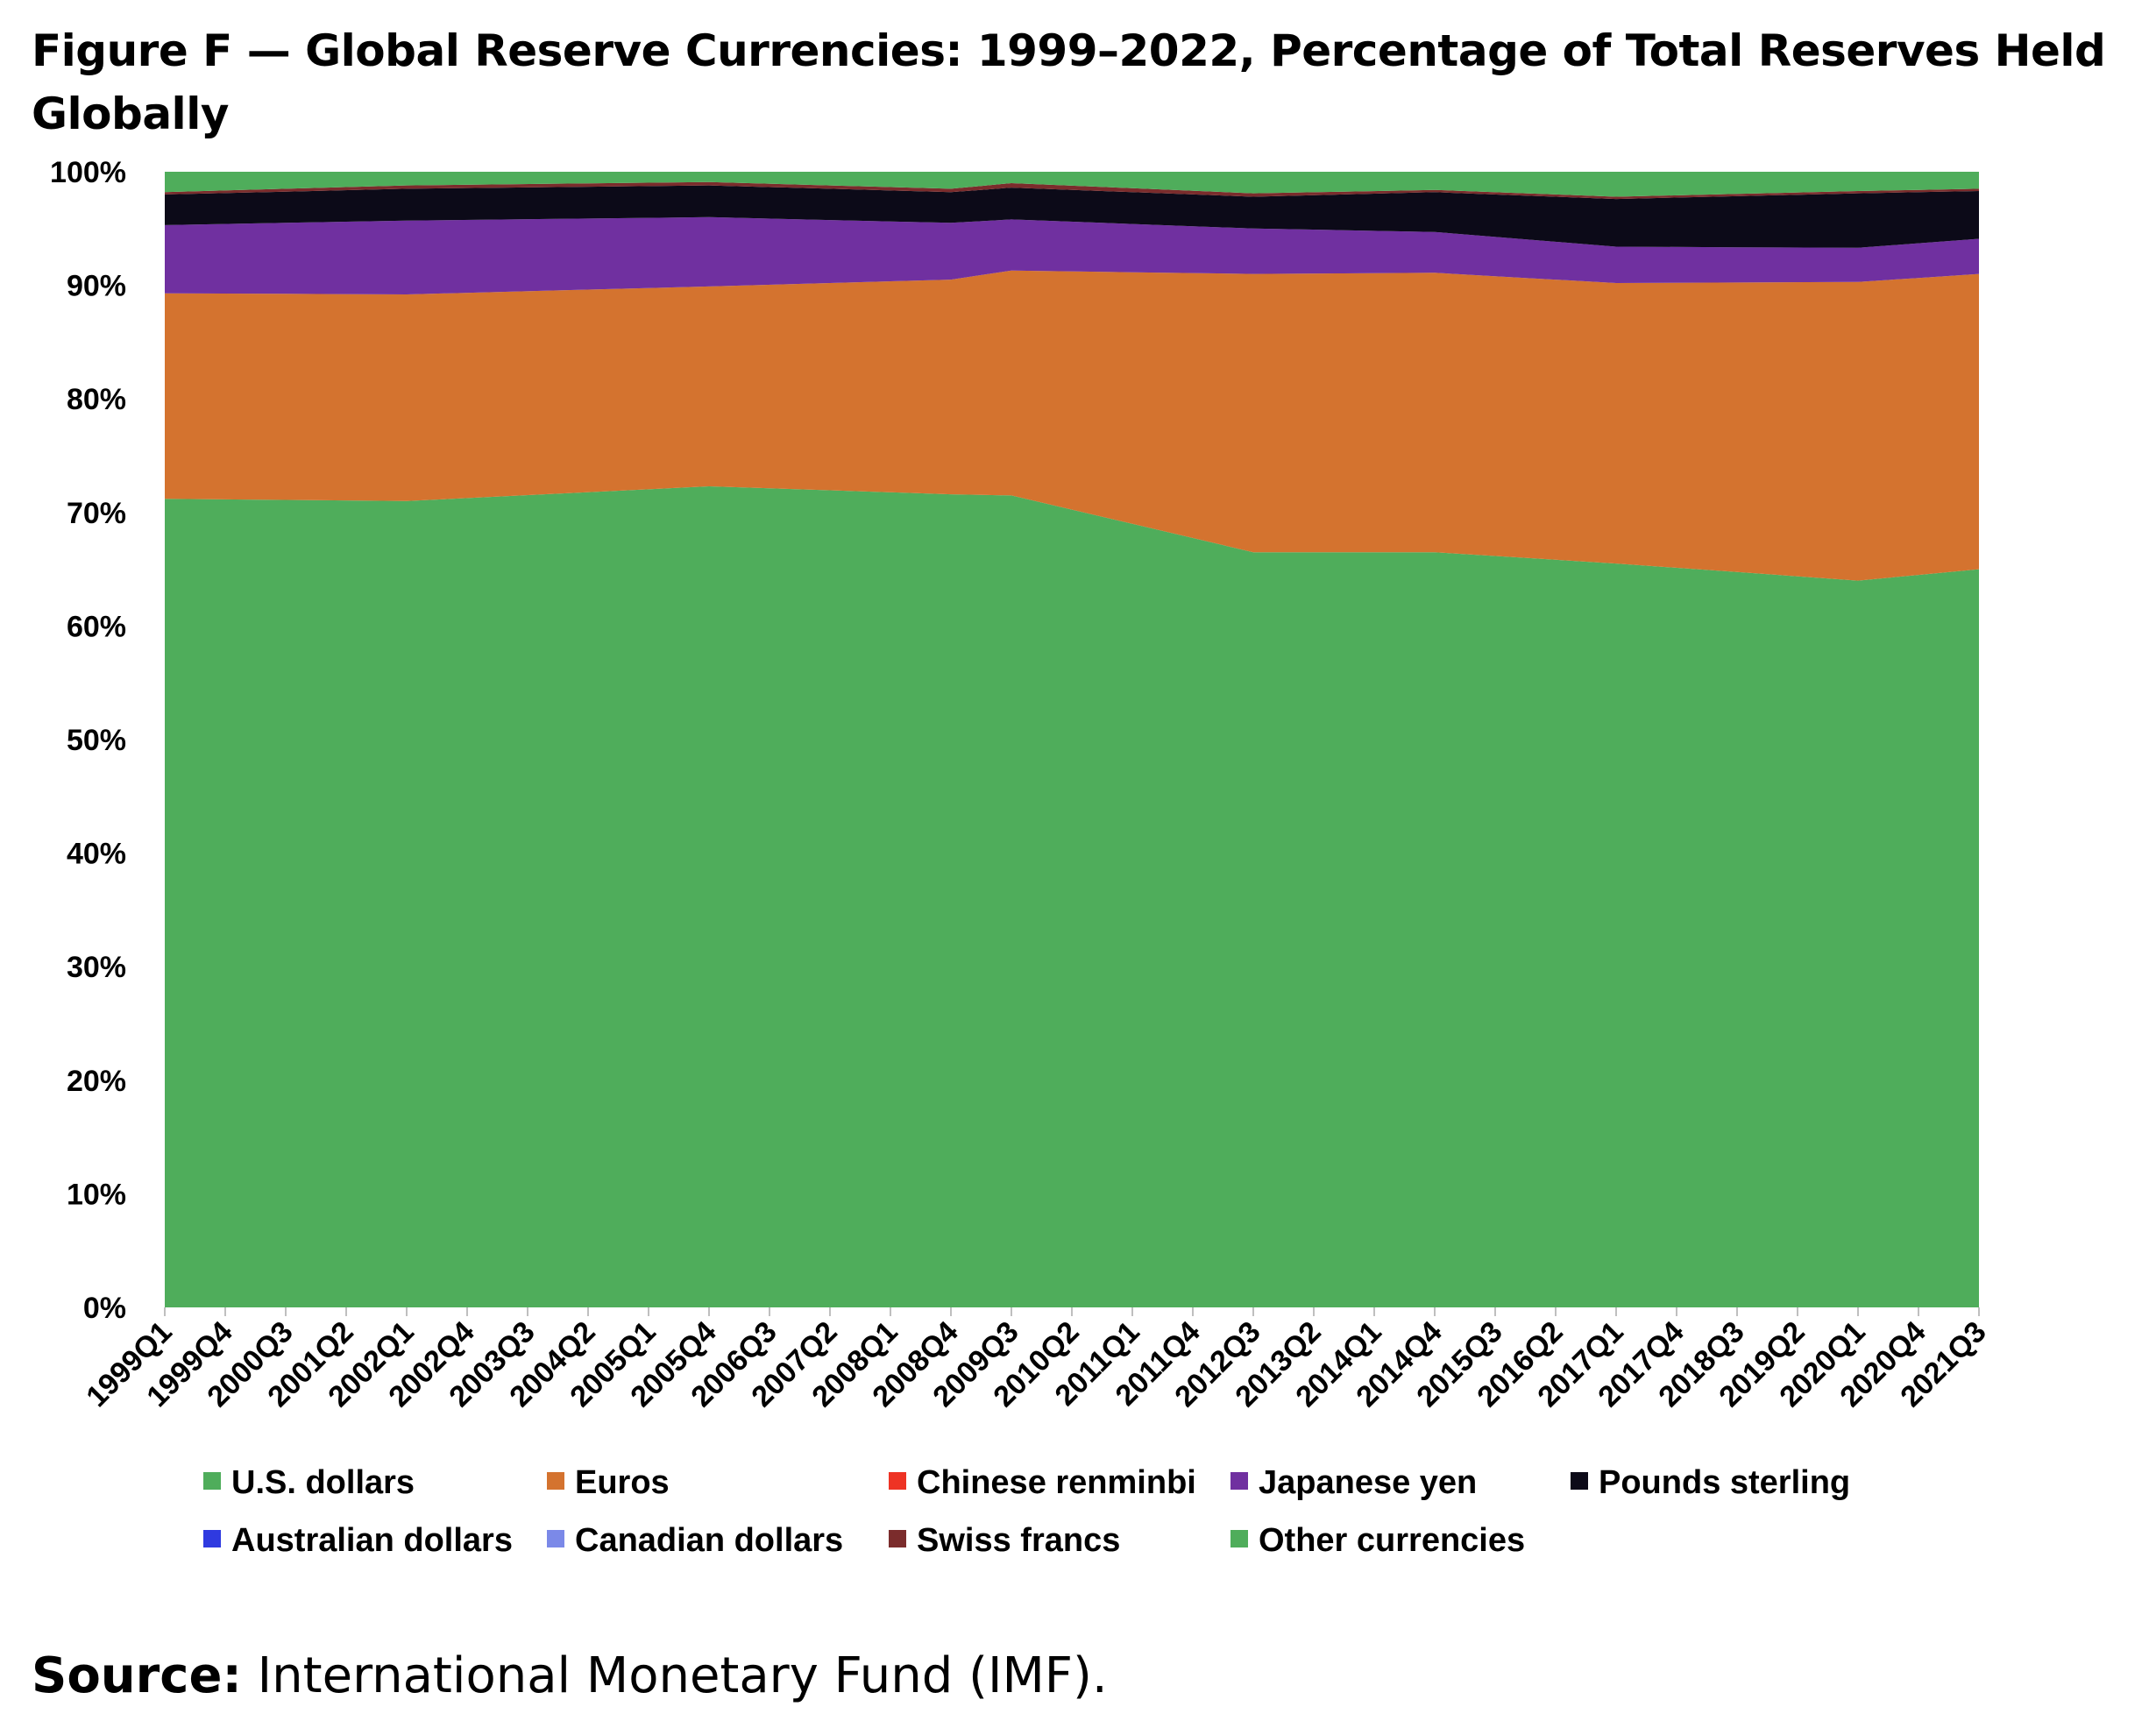 Image resolution: width=2156 pixels, height=1728 pixels. What do you see at coordinates (88, 172) in the screenshot?
I see `y-tick-label: 100%` at bounding box center [88, 172].